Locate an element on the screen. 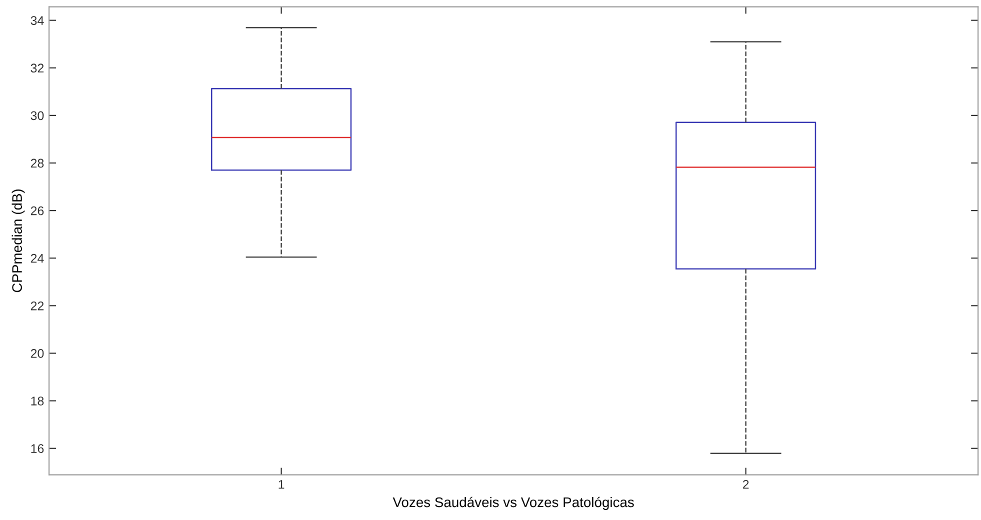 The image size is (981, 520). x-tick-label: 2 is located at coordinates (745, 484).